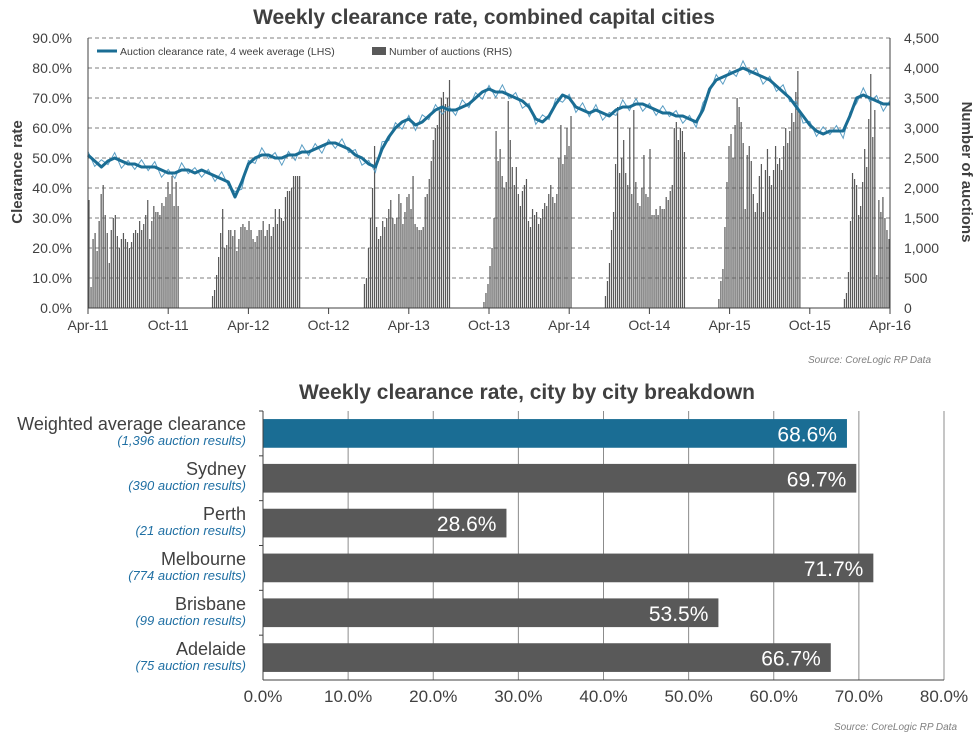 This screenshot has height=739, width=980. What do you see at coordinates (168, 325) in the screenshot?
I see `chart1-xtick: Oct-11` at bounding box center [168, 325].